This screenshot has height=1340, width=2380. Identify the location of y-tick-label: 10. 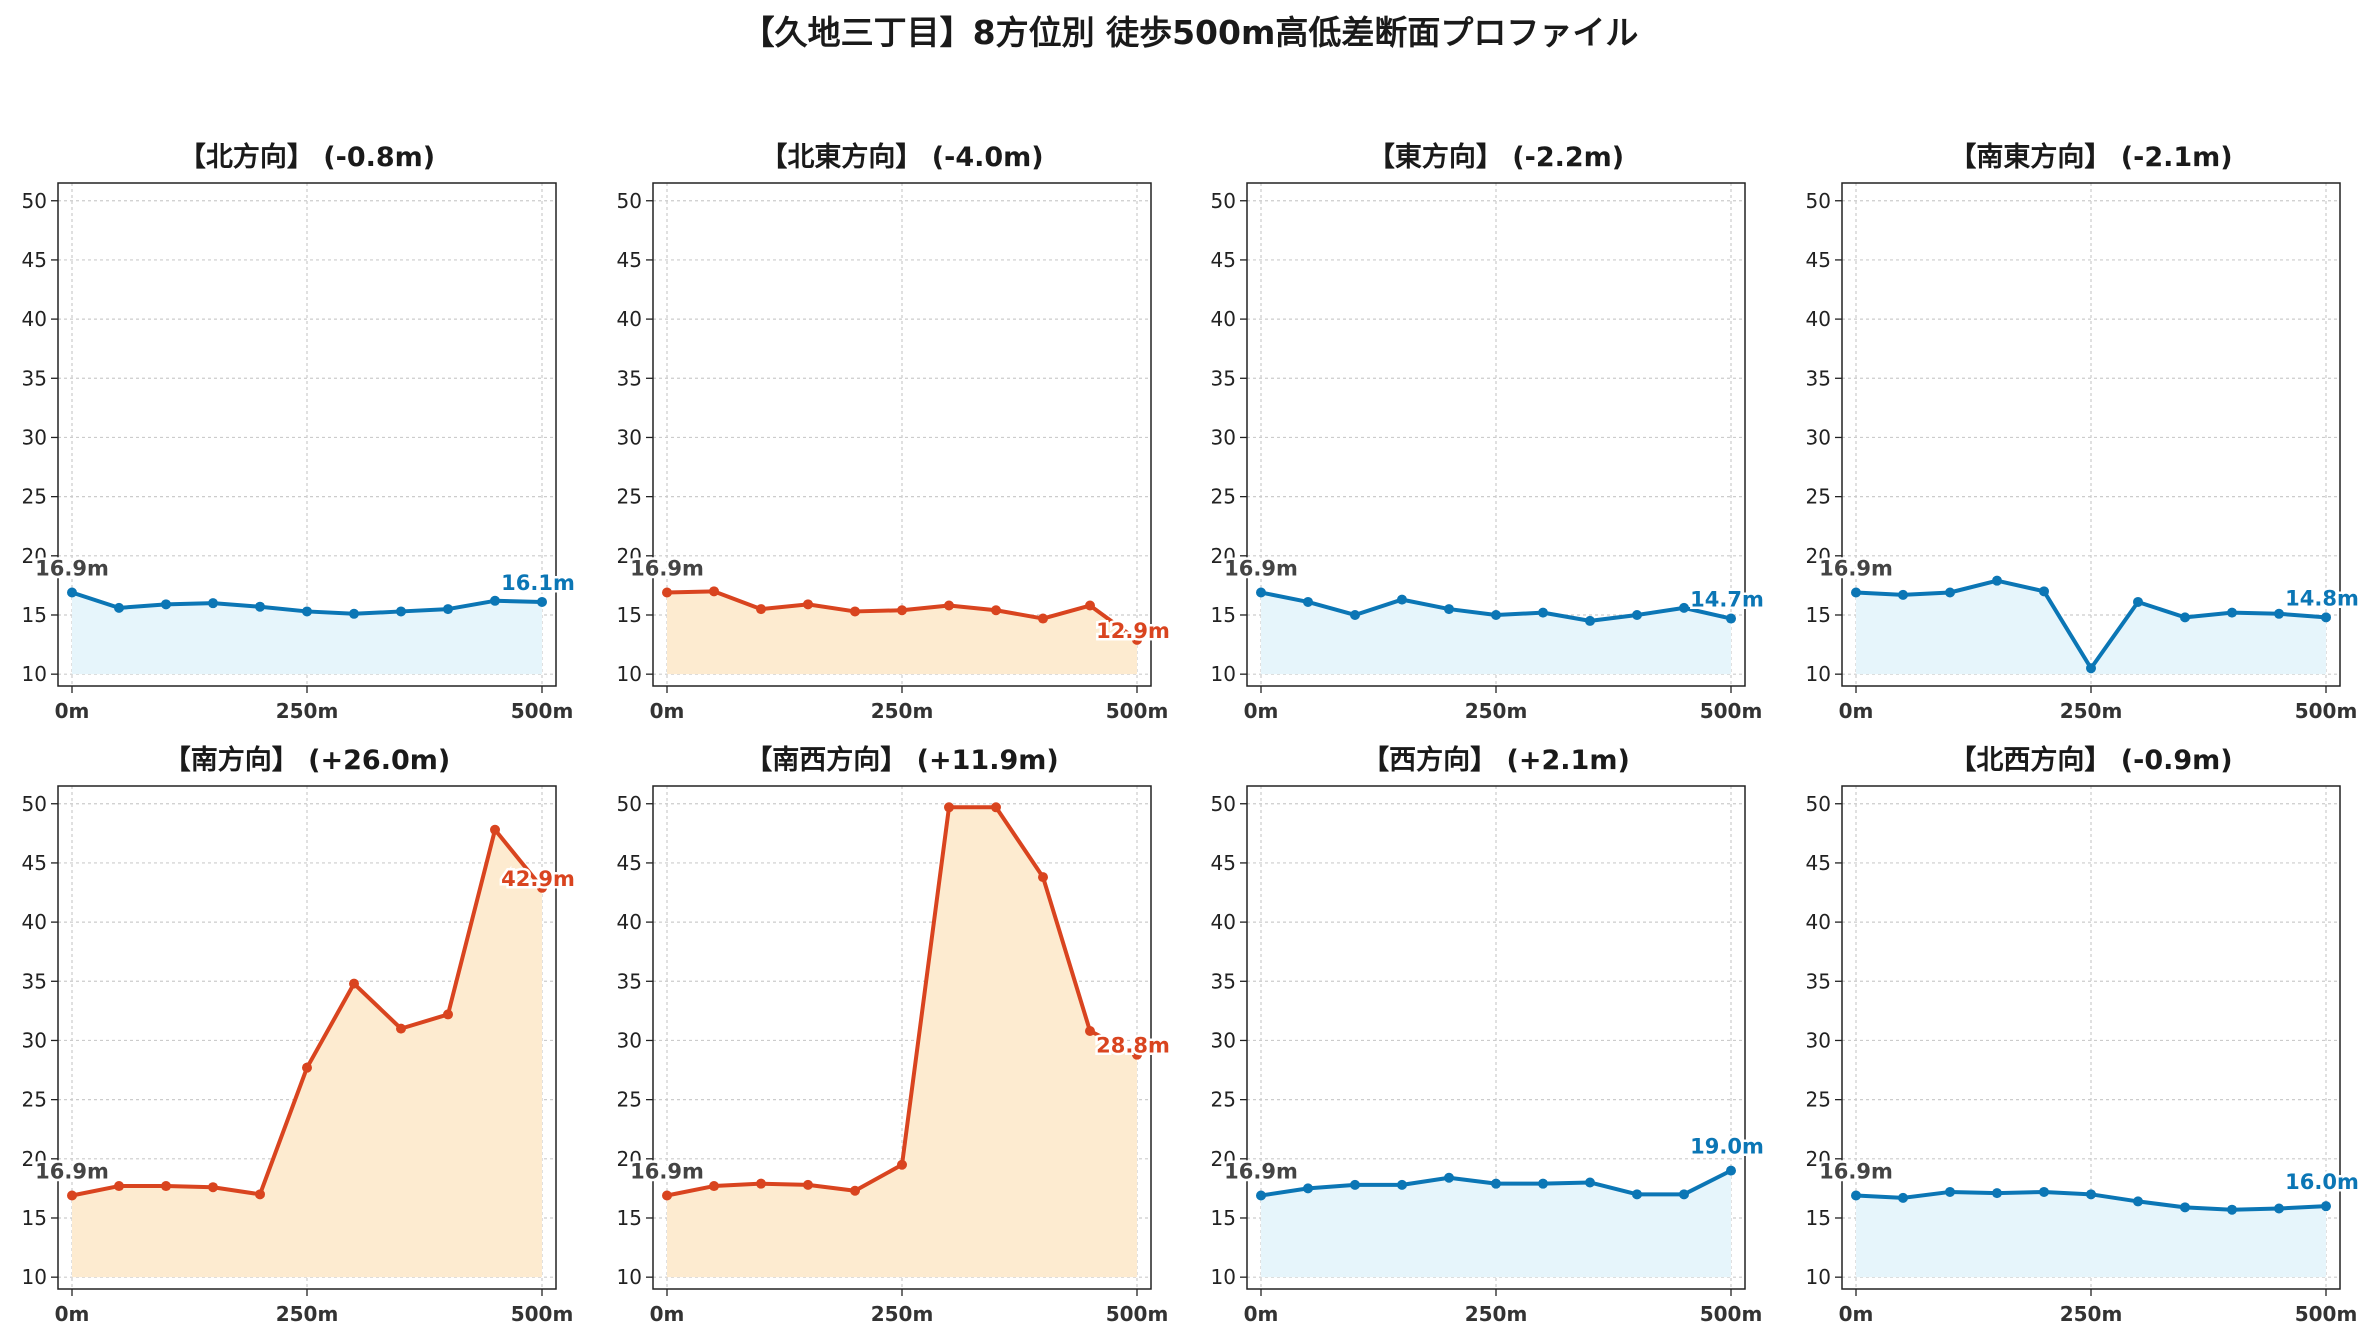
(1818, 1277).